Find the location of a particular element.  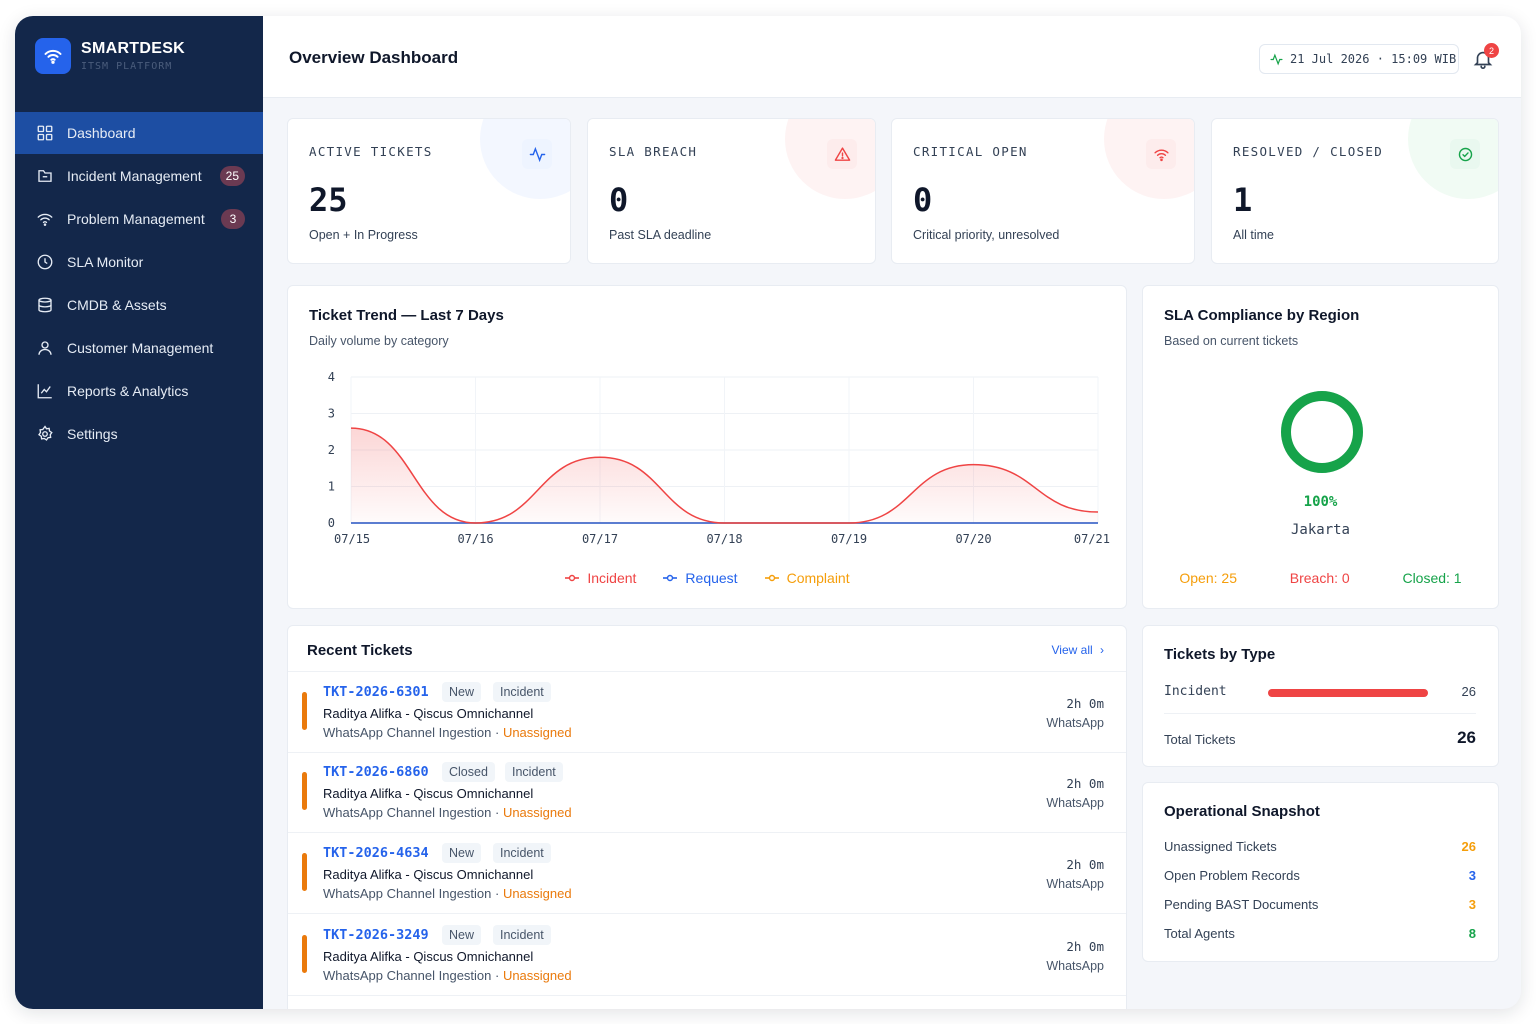

view-all-link: View all › is located at coordinates (1078, 650).